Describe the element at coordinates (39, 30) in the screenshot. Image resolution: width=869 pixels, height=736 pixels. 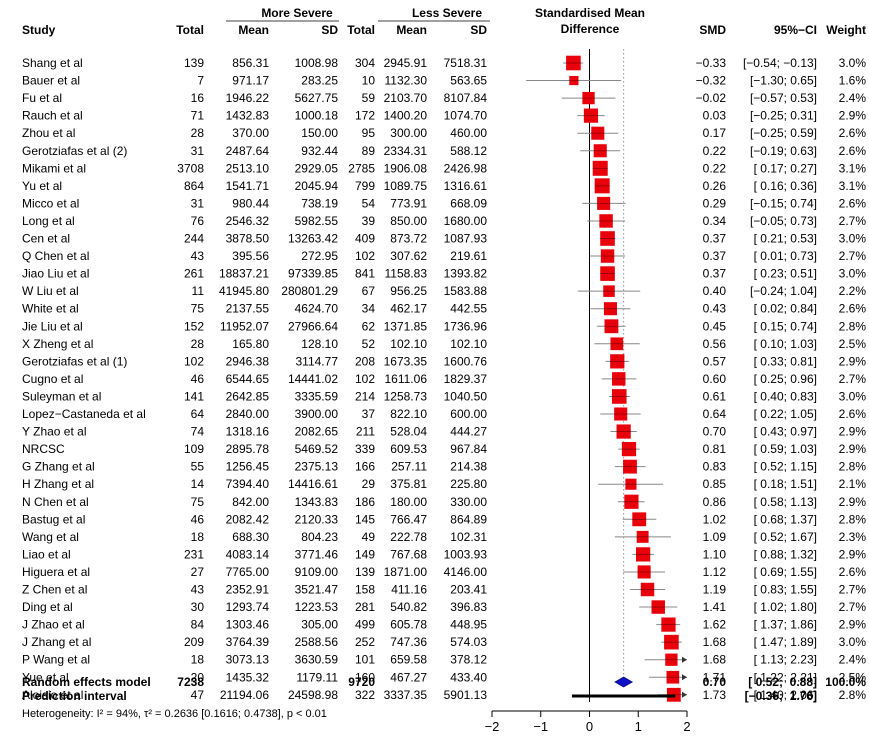
I see `header-study: Study` at that location.